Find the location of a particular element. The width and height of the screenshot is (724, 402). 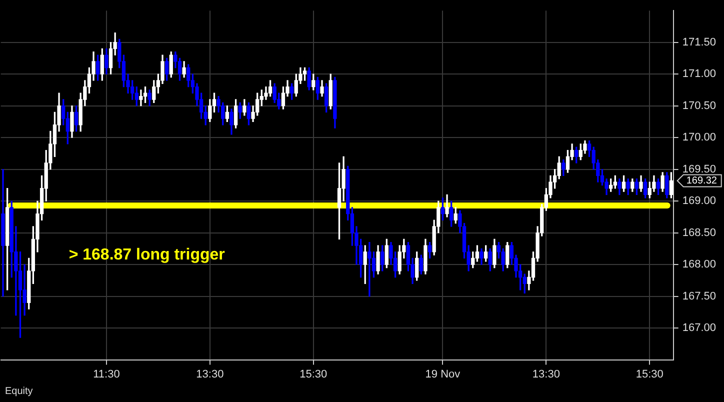

y-tick-label: 168.00 is located at coordinates (699, 264).